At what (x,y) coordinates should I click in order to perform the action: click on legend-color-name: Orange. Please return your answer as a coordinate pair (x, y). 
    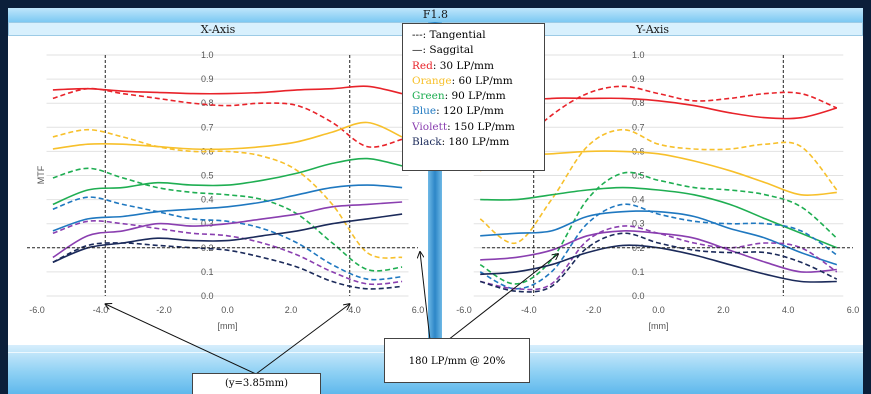
    Looking at the image, I should click on (432, 80).